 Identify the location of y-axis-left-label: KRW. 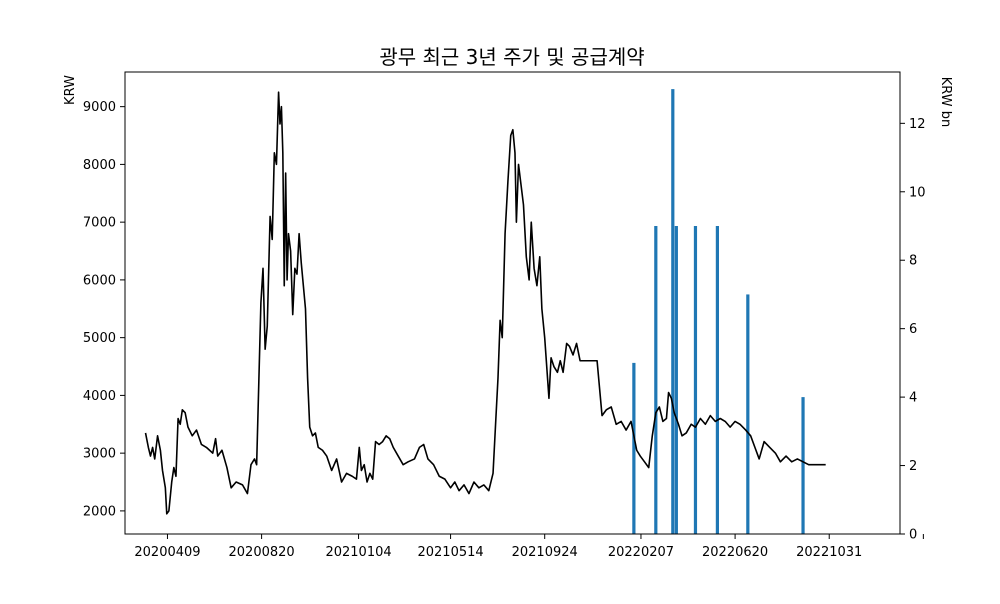
(70, 90).